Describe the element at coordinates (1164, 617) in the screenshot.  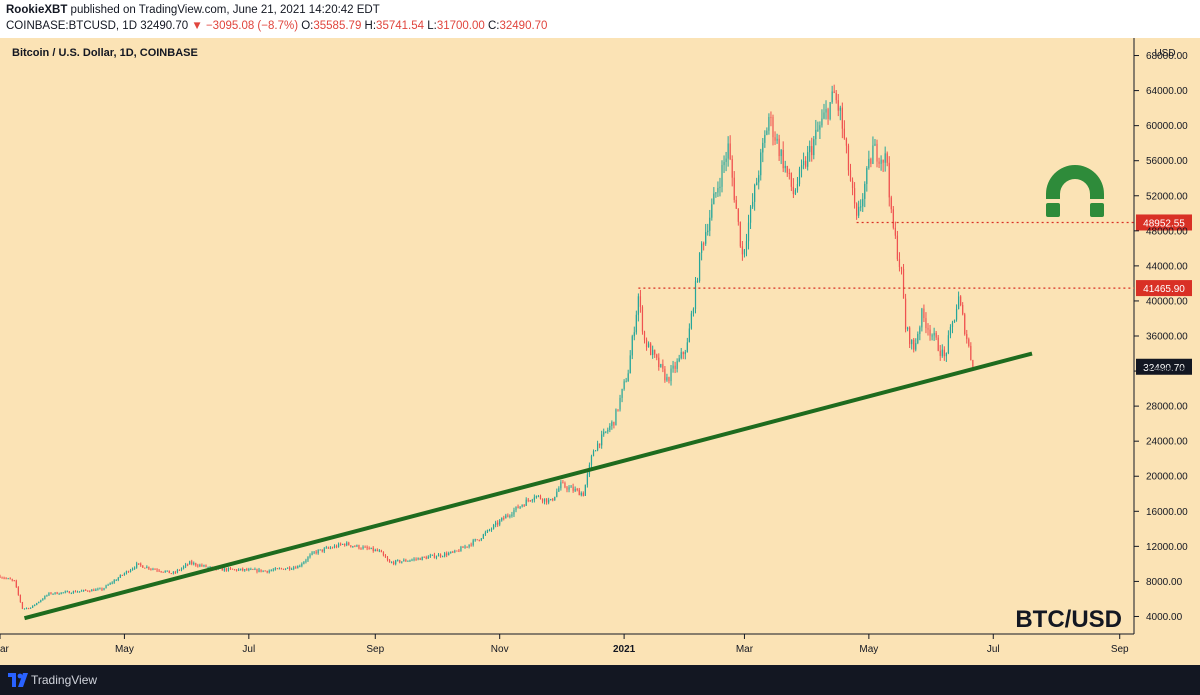
I see `y-tick-label: 4000.00` at that location.